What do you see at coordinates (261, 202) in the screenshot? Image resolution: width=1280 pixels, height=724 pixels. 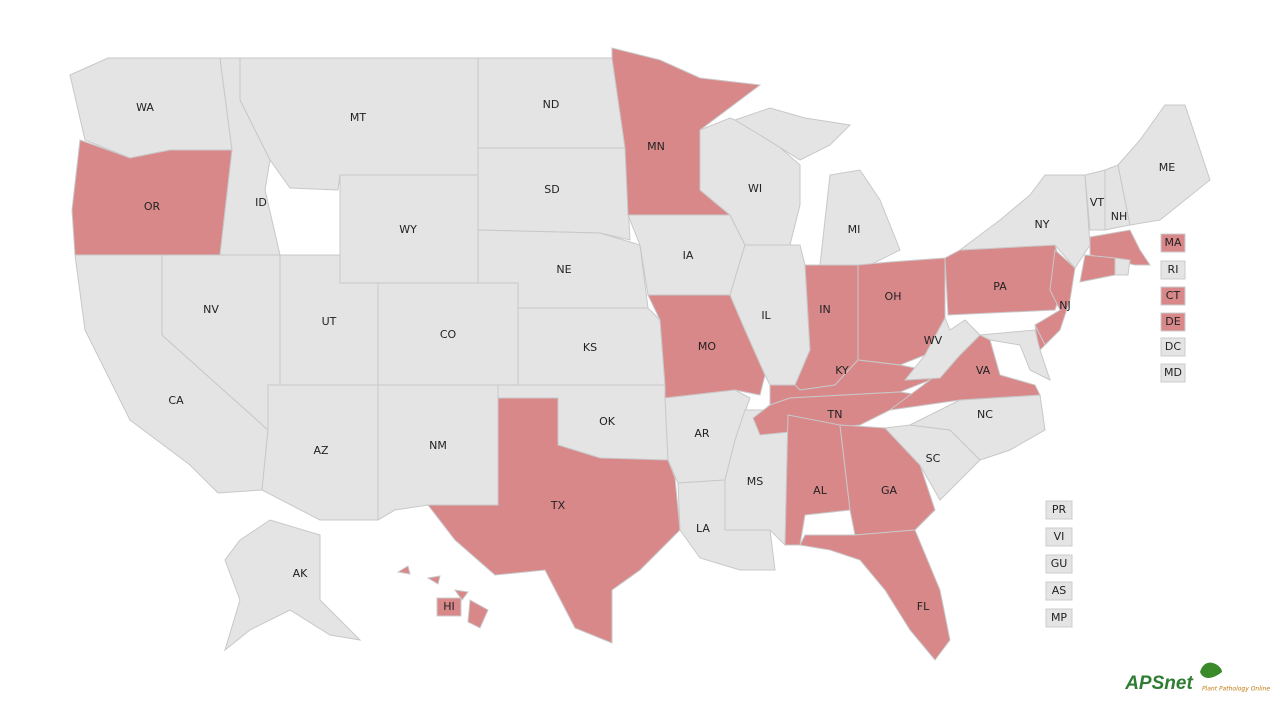 I see `state-label: ID` at bounding box center [261, 202].